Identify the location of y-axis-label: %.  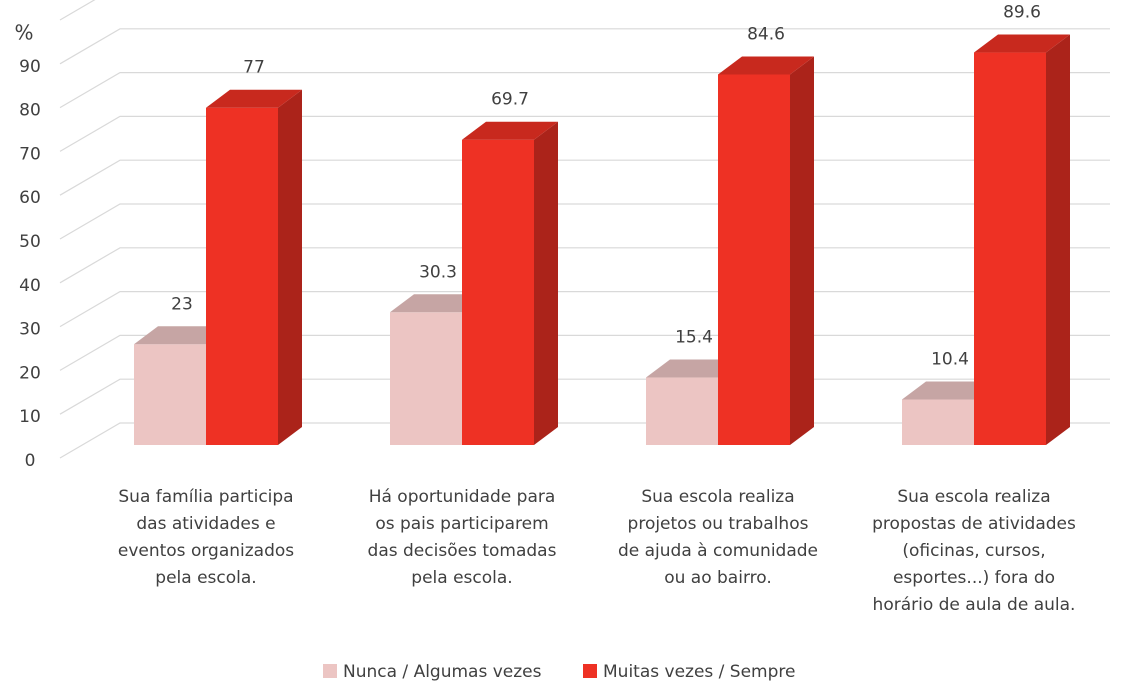
(23, 33).